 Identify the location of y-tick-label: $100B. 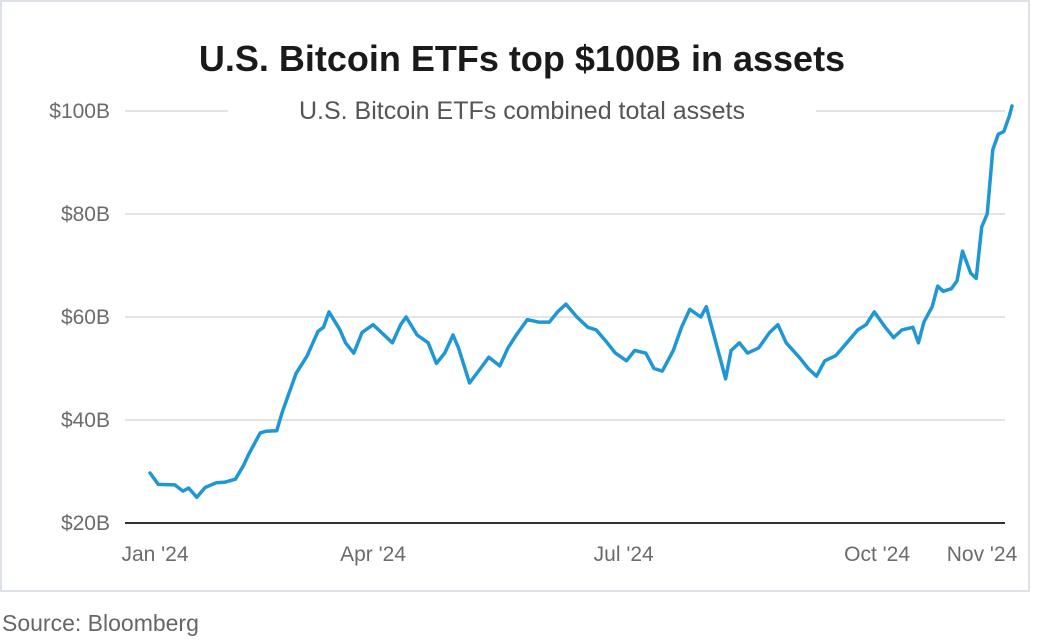
(79, 111).